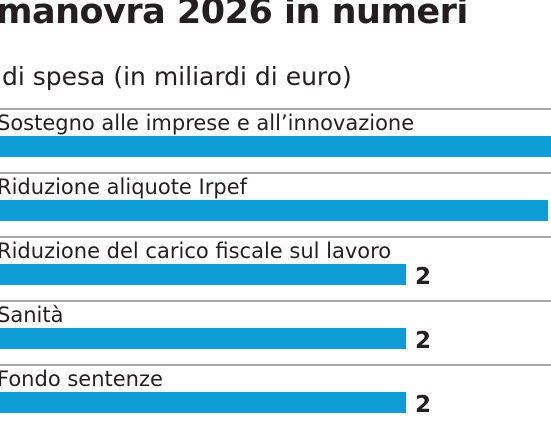  Describe the element at coordinates (234, 16) in the screenshot. I see `chart-title: manovra 2026 in numeri` at that location.